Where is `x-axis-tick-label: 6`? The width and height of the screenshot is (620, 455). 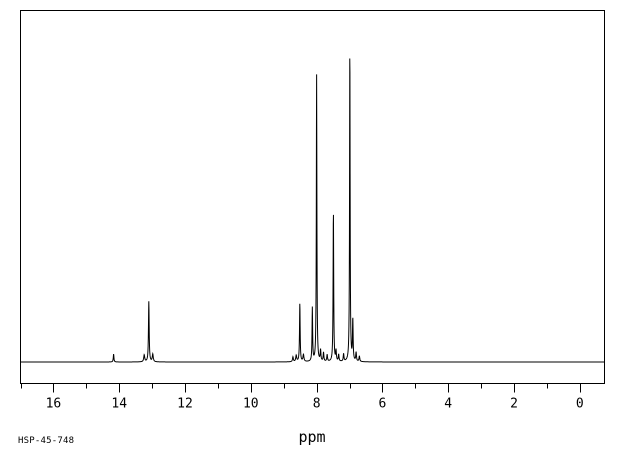
x-axis-tick-label: 6 is located at coordinates (383, 404).